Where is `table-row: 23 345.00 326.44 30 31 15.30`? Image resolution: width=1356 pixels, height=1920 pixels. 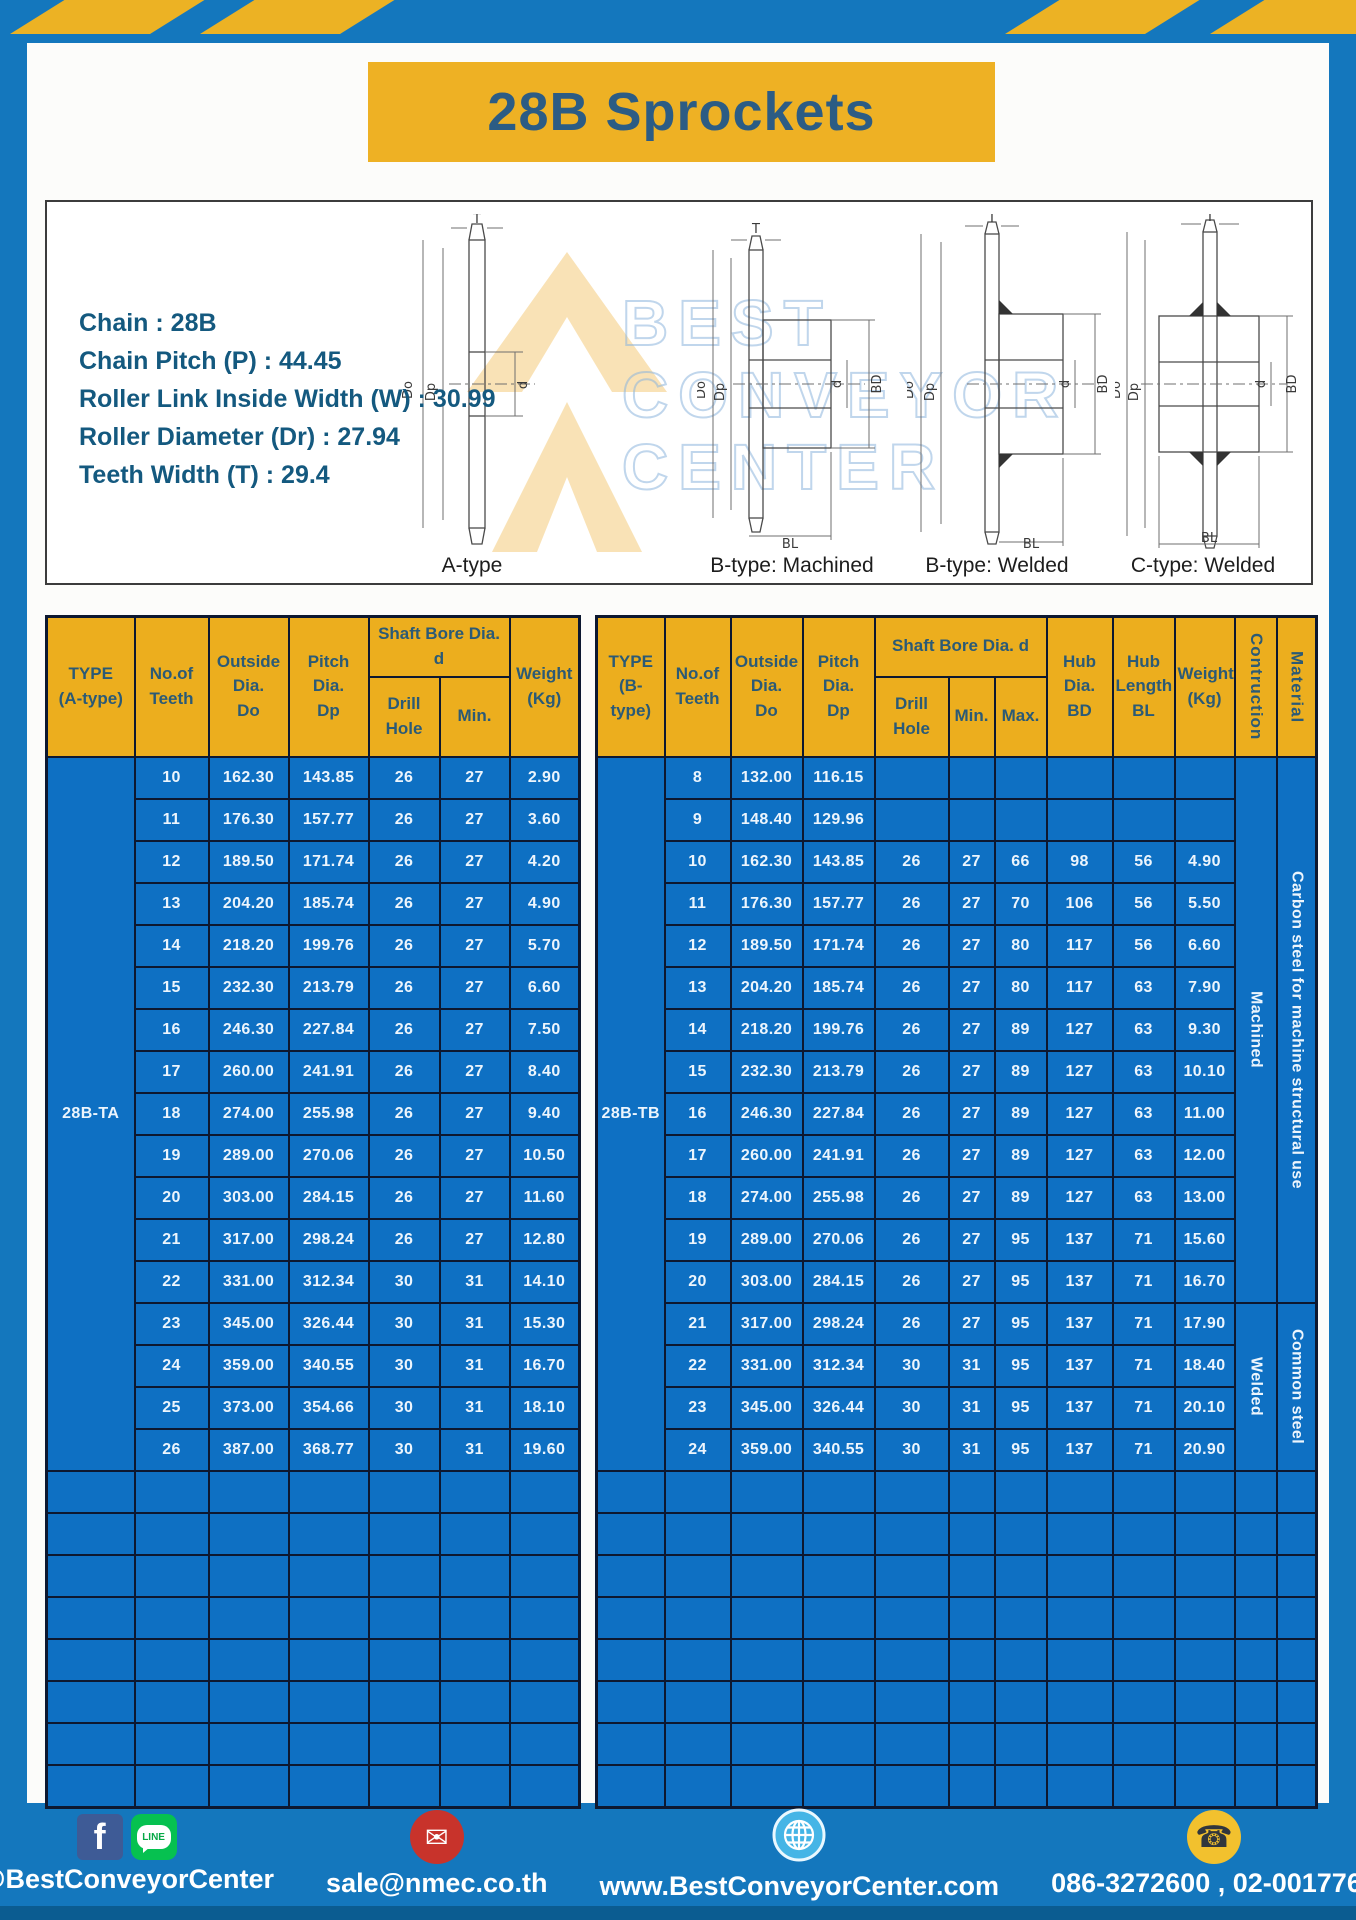
table-row: 23 345.00 326.44 30 31 15.30 is located at coordinates (314, 1323).